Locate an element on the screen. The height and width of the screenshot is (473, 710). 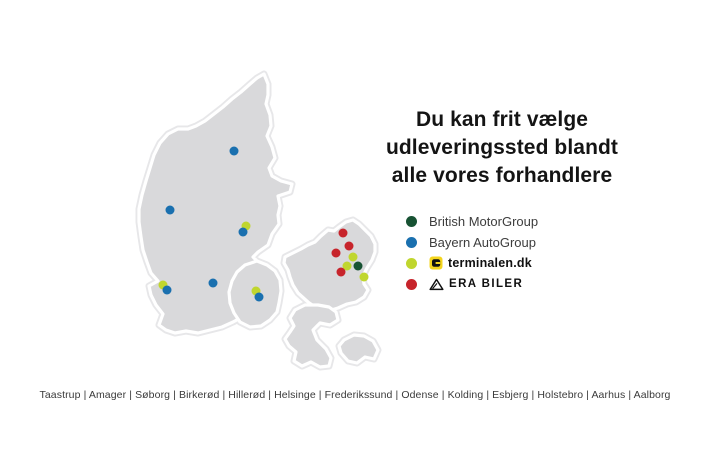
legend-item-terminalen: terminalen.dk is located at coordinates (472, 263).